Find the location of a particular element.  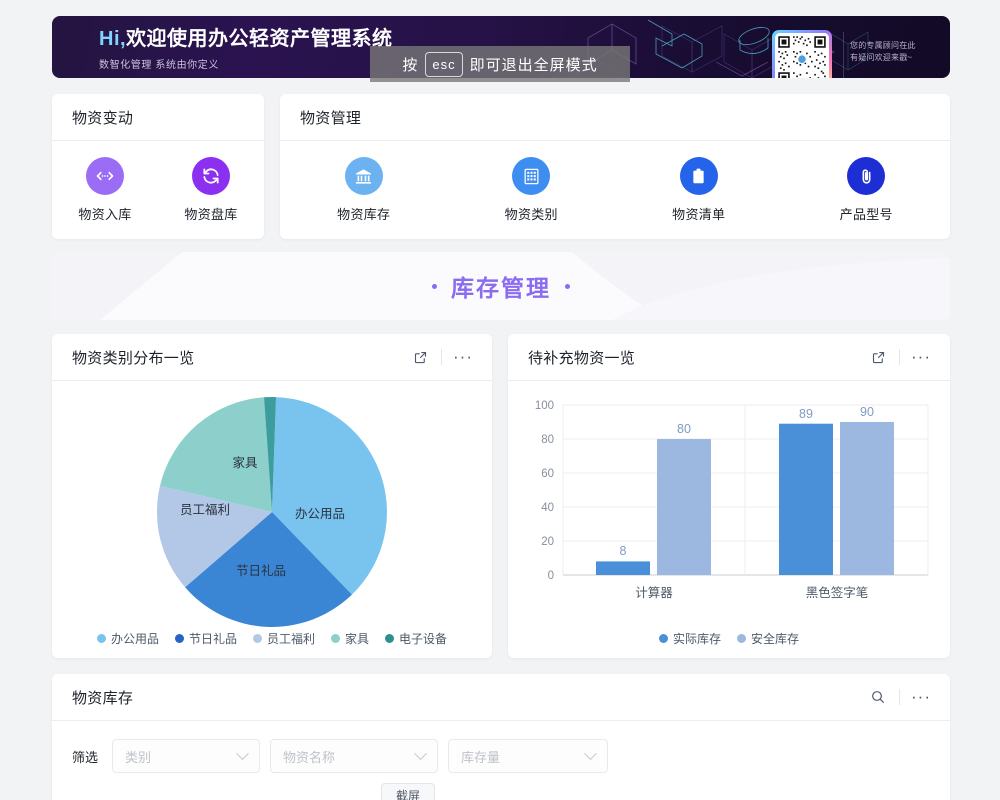

filter-category-select: 类别 is located at coordinates (186, 756).